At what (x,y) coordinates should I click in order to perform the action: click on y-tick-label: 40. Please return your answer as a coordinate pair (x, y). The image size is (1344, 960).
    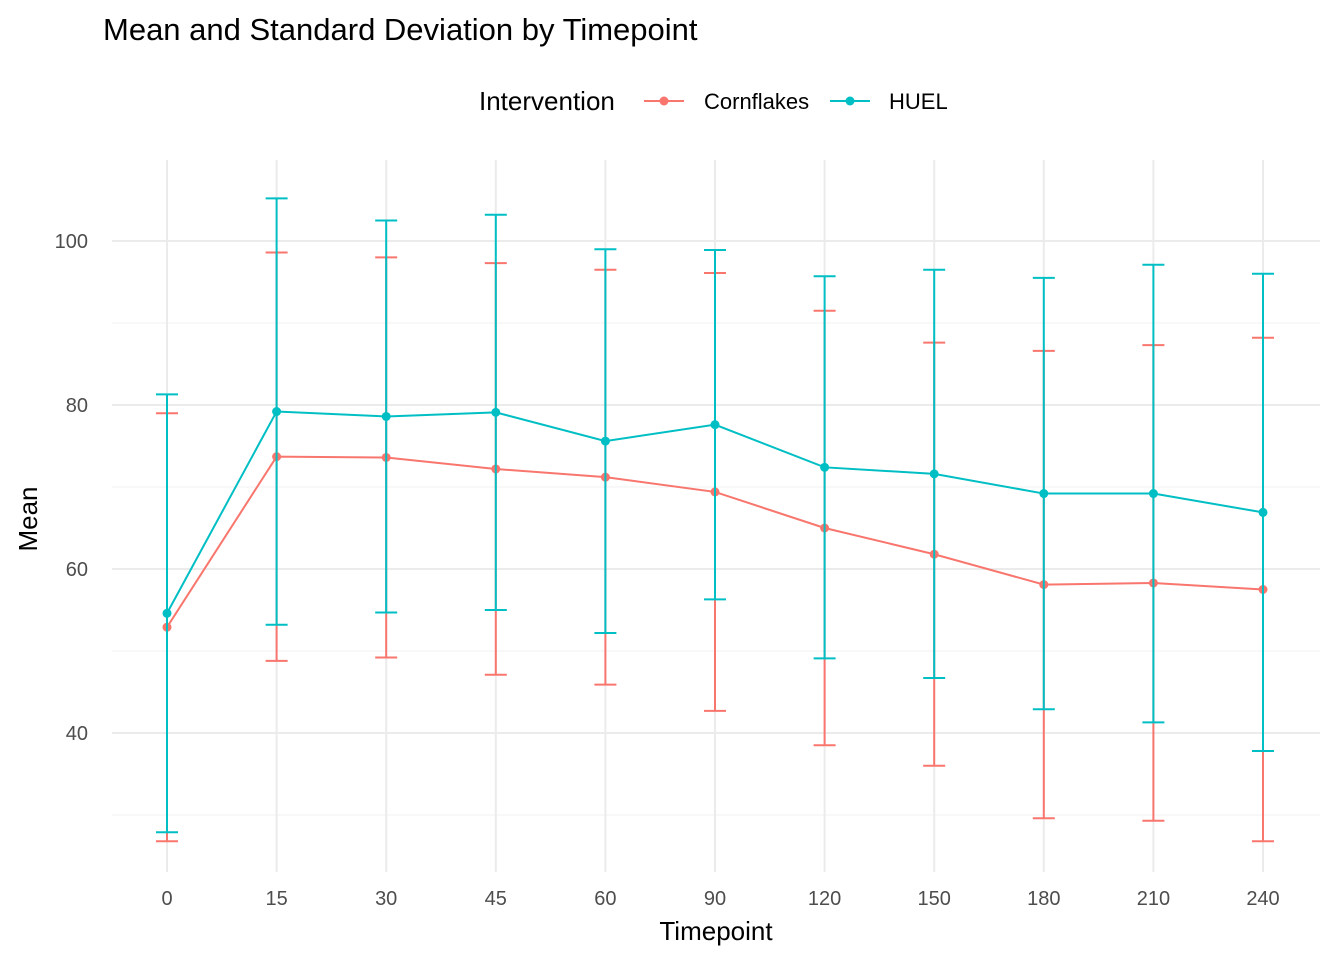
    Looking at the image, I should click on (77, 734).